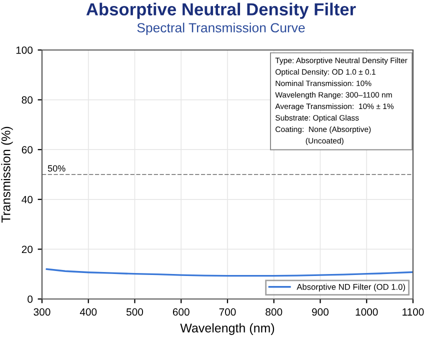  Describe the element at coordinates (227, 329) in the screenshot. I see `x-axis-title: Wavelength (nm)` at that location.